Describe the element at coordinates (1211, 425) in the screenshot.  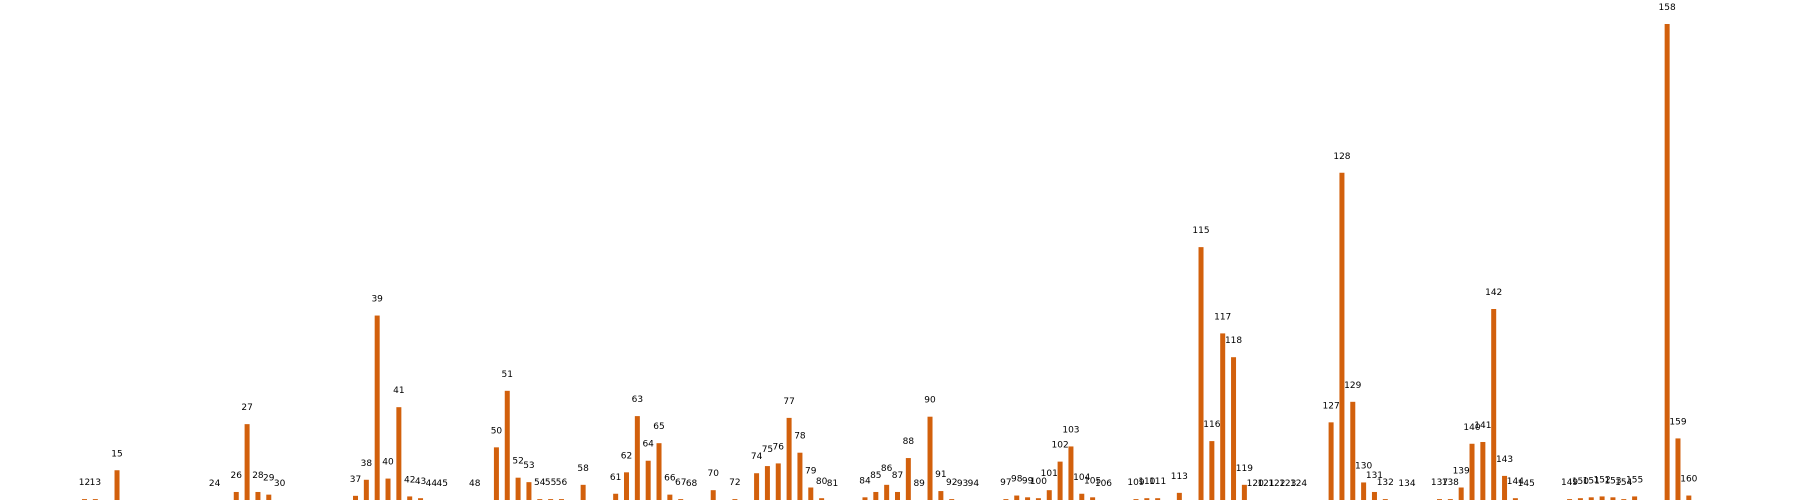
I see `bar-label-116: 116` at that location.